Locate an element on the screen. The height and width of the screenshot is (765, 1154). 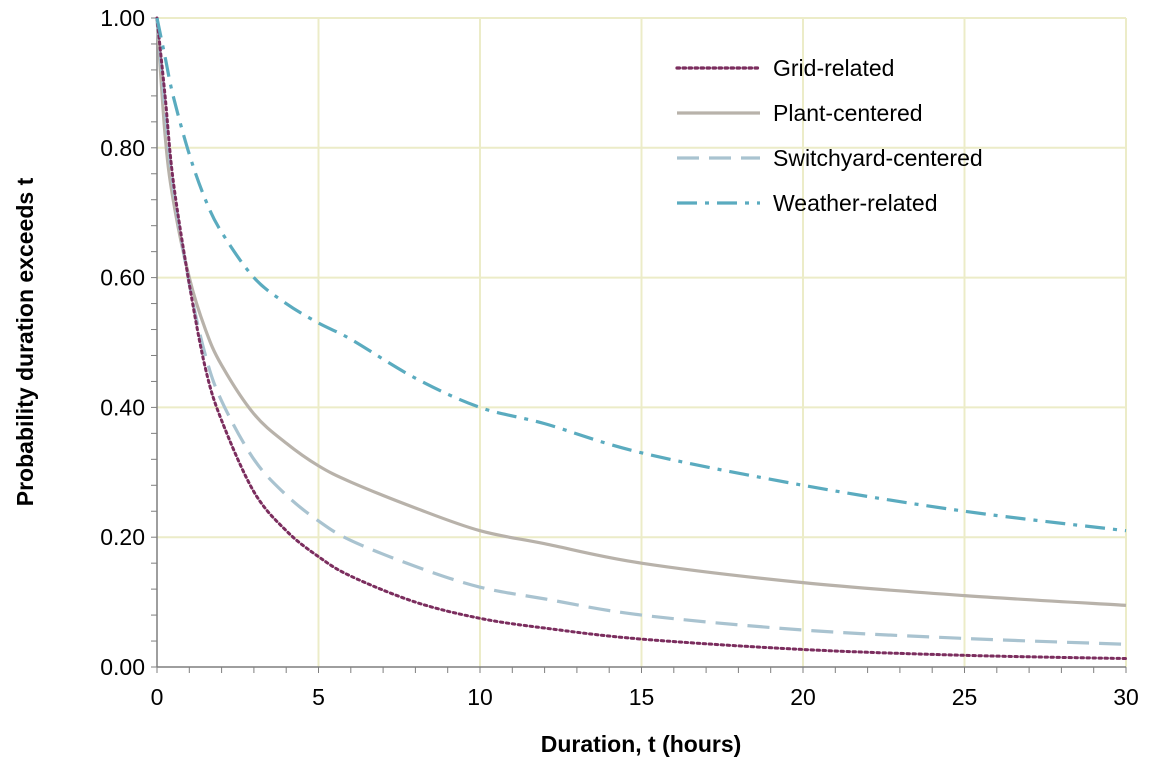
x-tick-label: 15 is located at coordinates (642, 697).